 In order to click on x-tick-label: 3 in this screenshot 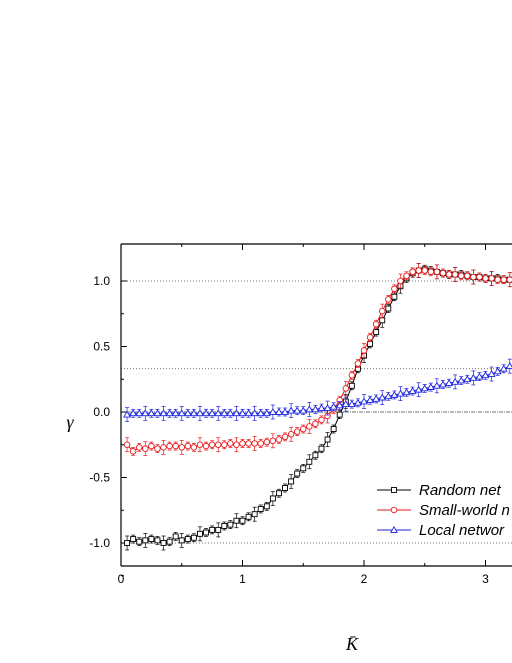, I will do `click(485, 579)`.